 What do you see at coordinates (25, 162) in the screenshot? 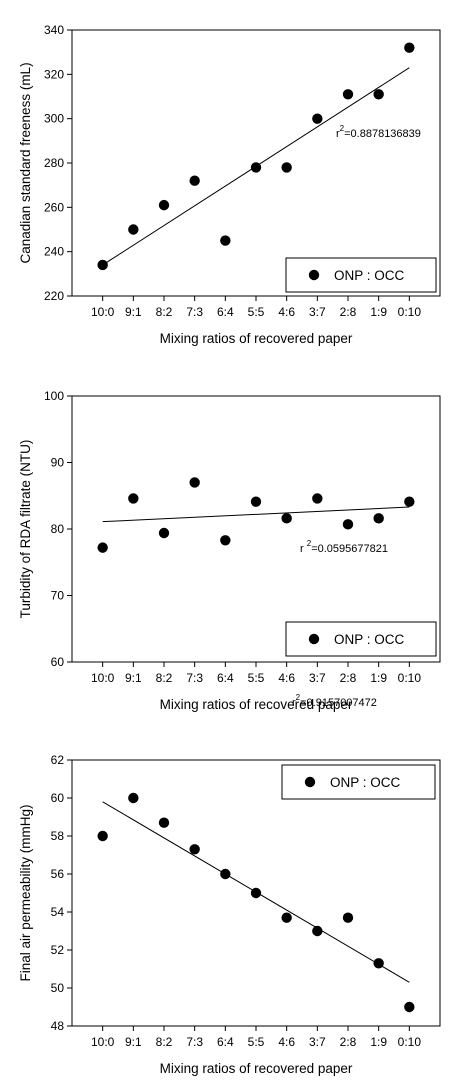
I see `y-axis-title: Canadian standard freeness (mL)` at bounding box center [25, 162].